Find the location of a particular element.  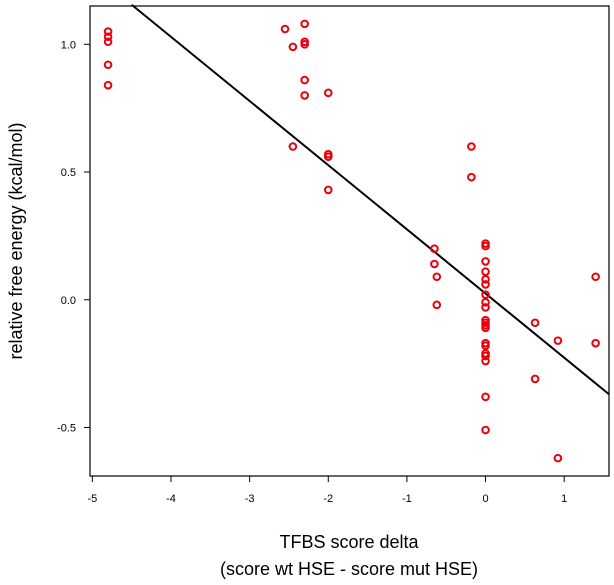

x-tick-label: -3 is located at coordinates (250, 499).